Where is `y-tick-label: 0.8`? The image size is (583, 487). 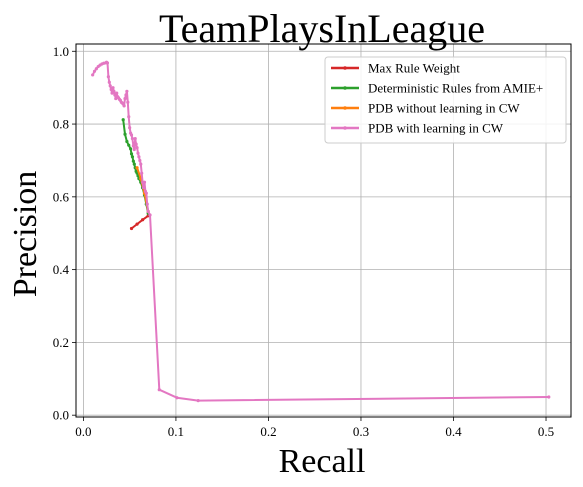
y-tick-label: 0.8 is located at coordinates (61, 124).